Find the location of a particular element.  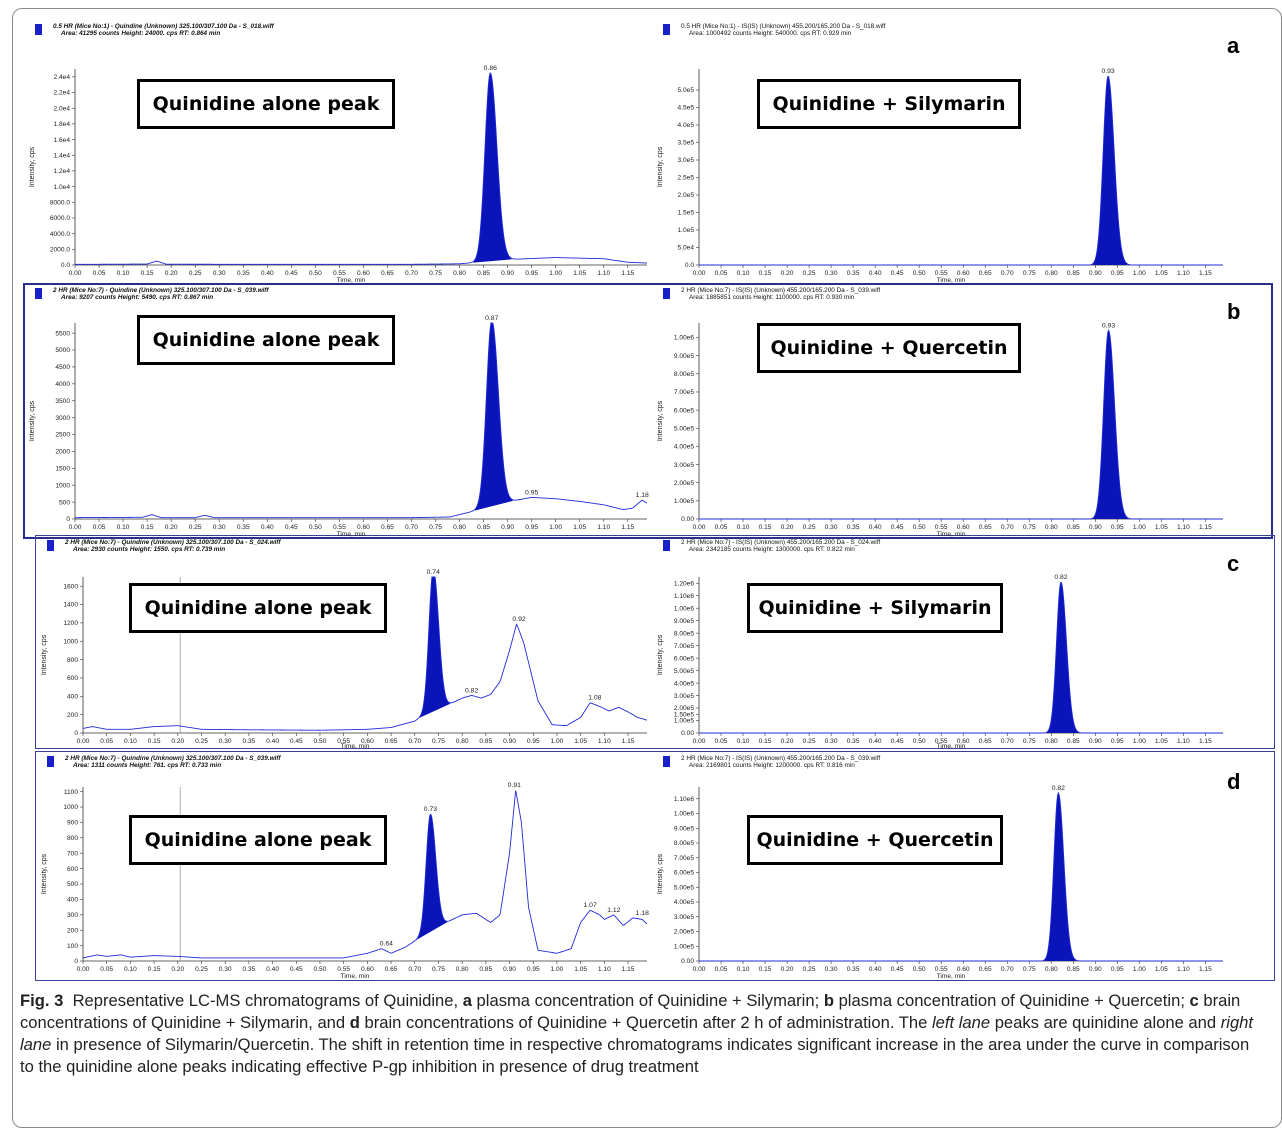

y-tick-label: 4500 is located at coordinates (62, 367).